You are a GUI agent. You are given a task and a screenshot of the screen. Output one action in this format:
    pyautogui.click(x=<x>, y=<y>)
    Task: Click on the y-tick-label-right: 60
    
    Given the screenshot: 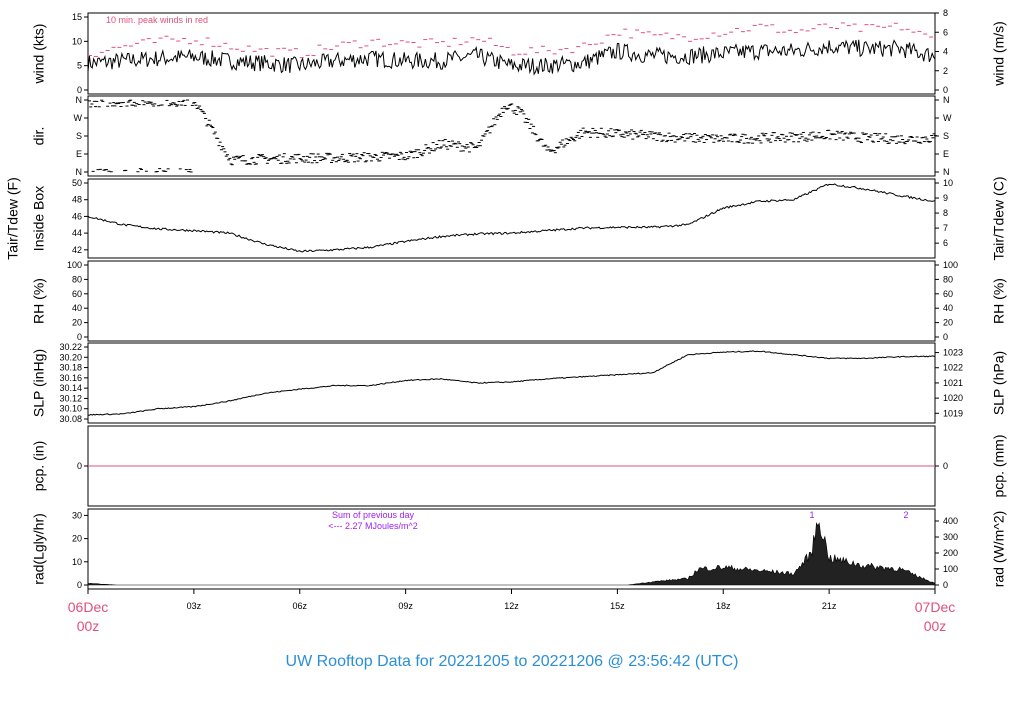 What is the action you would take?
    pyautogui.click(x=948, y=294)
    